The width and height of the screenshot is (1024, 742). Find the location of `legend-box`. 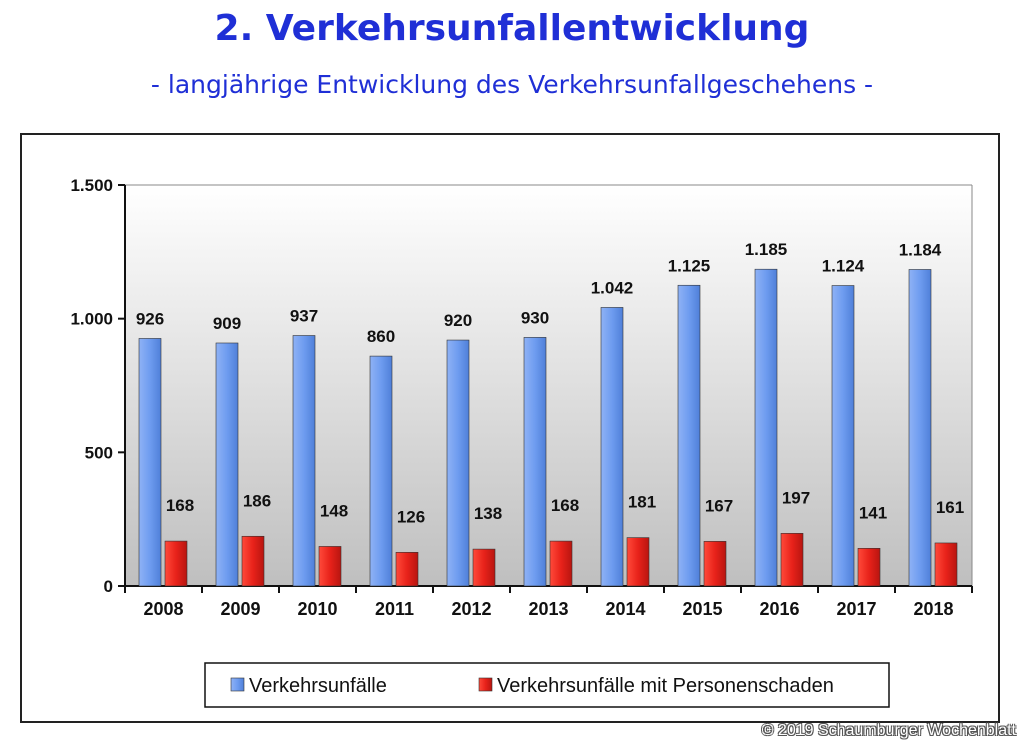

legend-box is located at coordinates (547, 685).